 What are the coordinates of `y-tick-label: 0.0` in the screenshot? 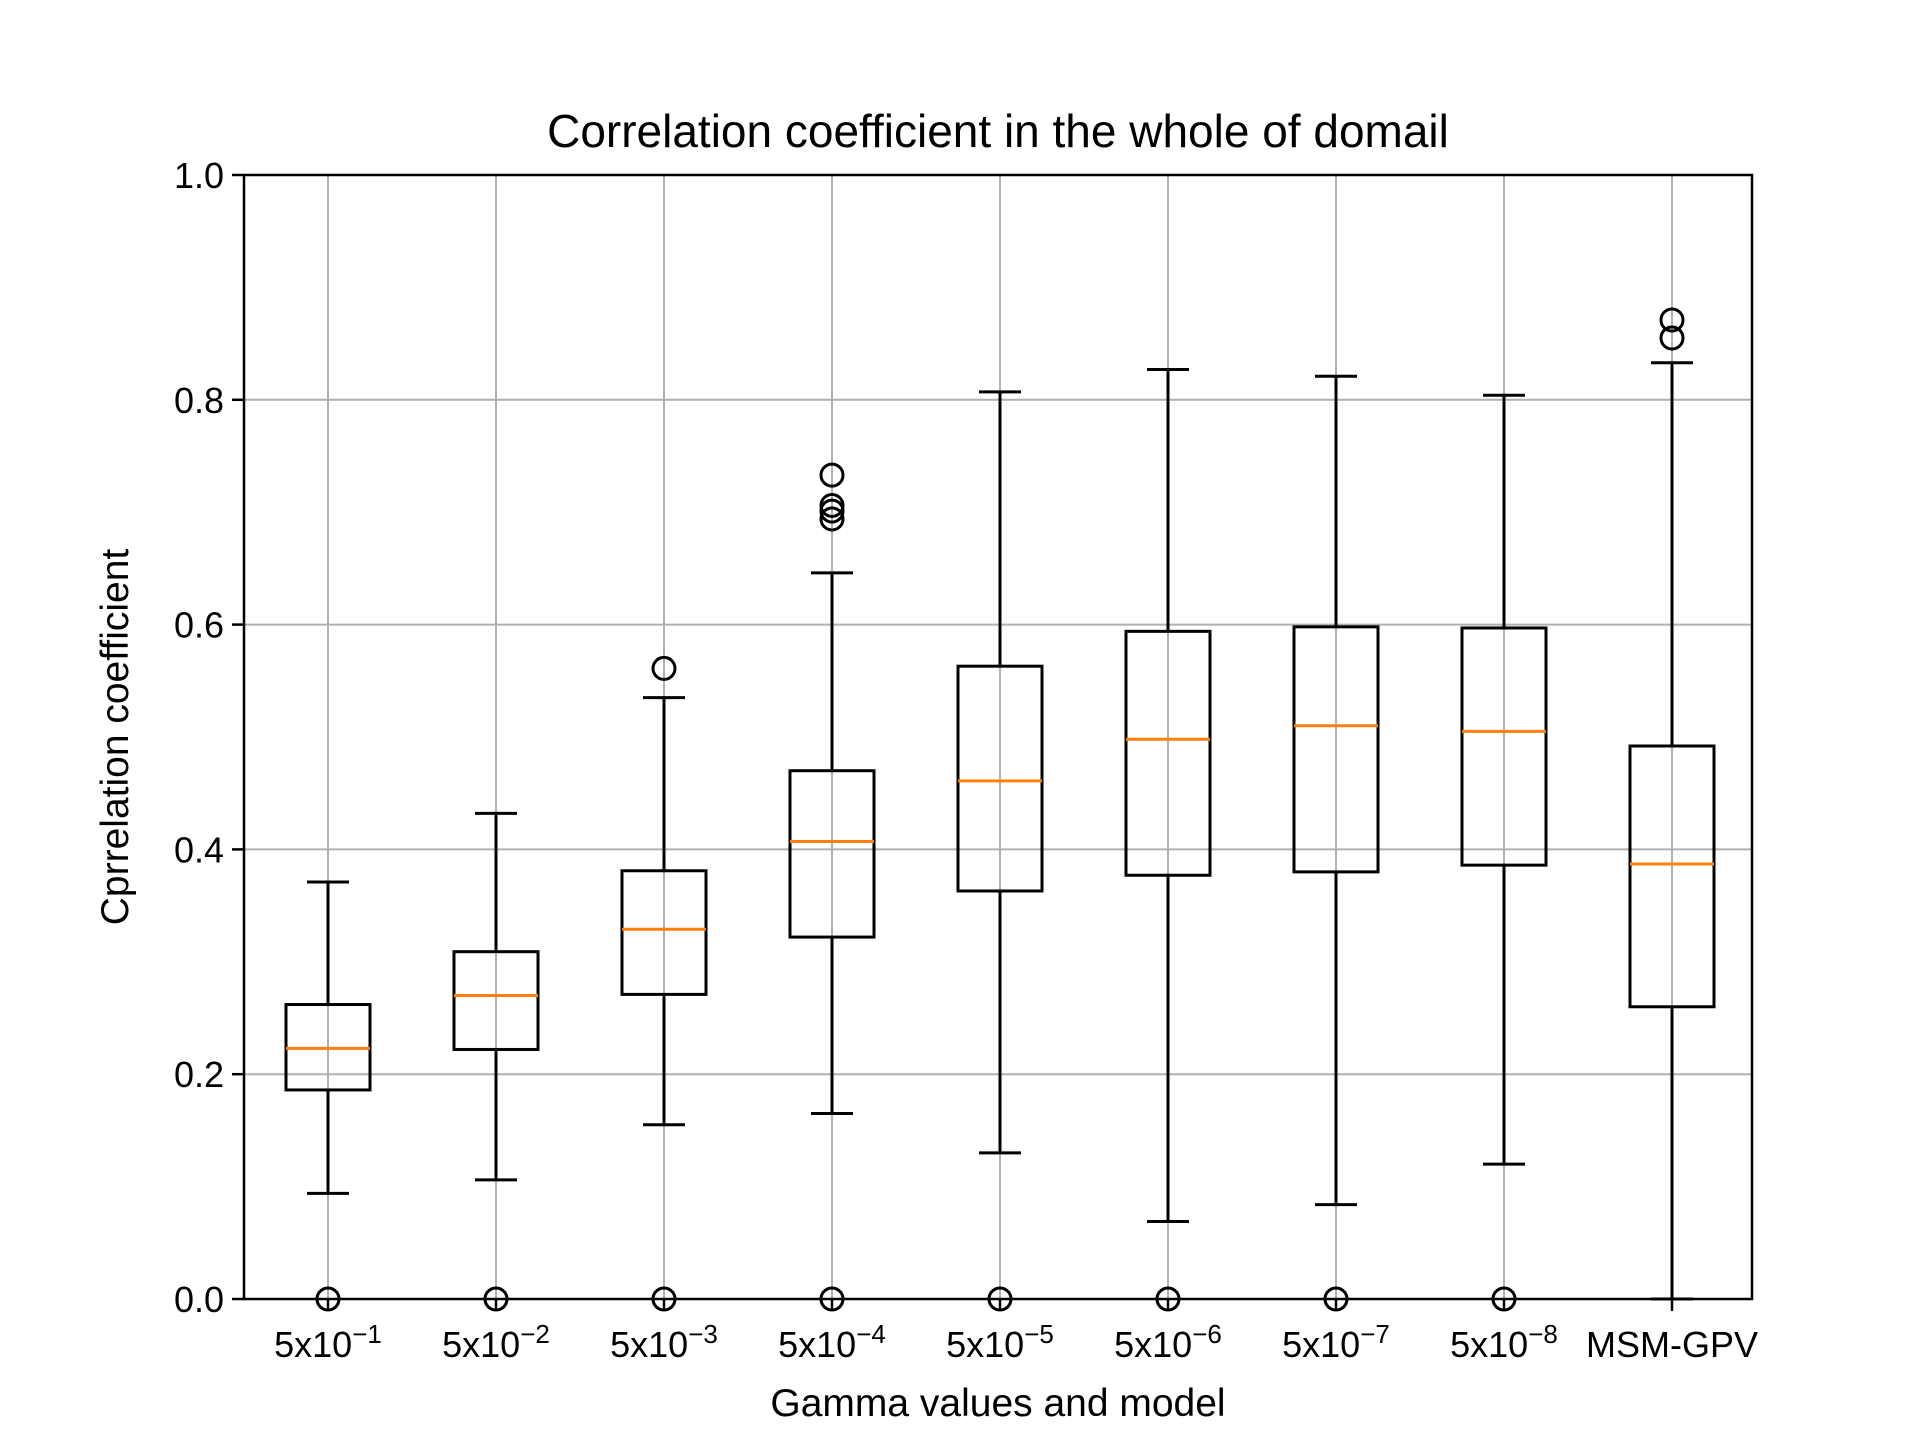 It's located at (199, 1299).